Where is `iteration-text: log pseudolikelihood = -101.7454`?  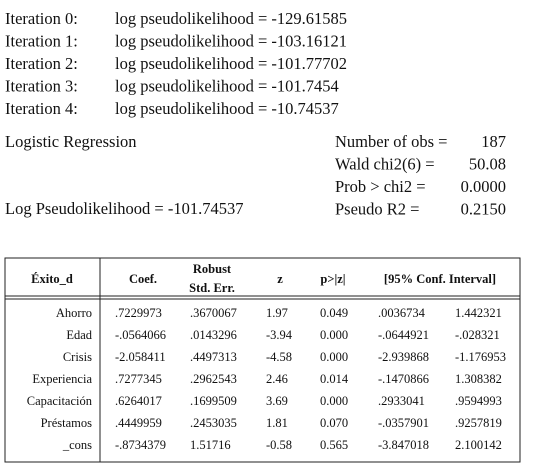
iteration-text: log pseudolikelihood = -101.7454 is located at coordinates (227, 85).